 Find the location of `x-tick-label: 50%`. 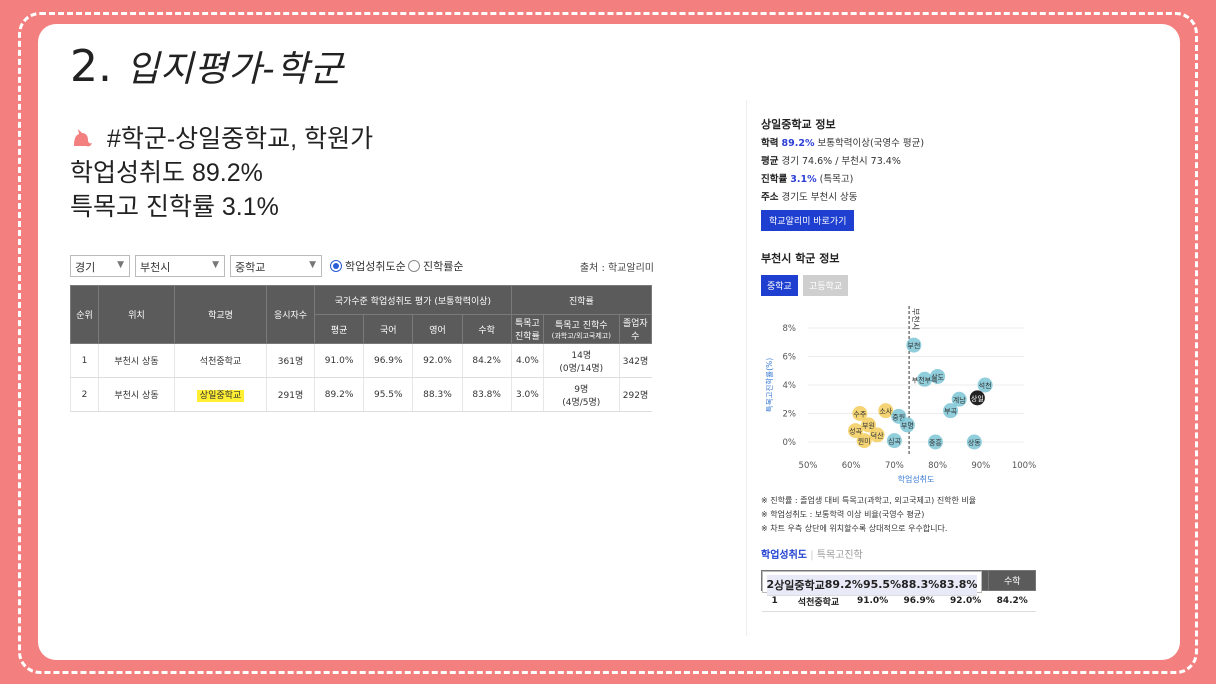

x-tick-label: 50% is located at coordinates (808, 466).